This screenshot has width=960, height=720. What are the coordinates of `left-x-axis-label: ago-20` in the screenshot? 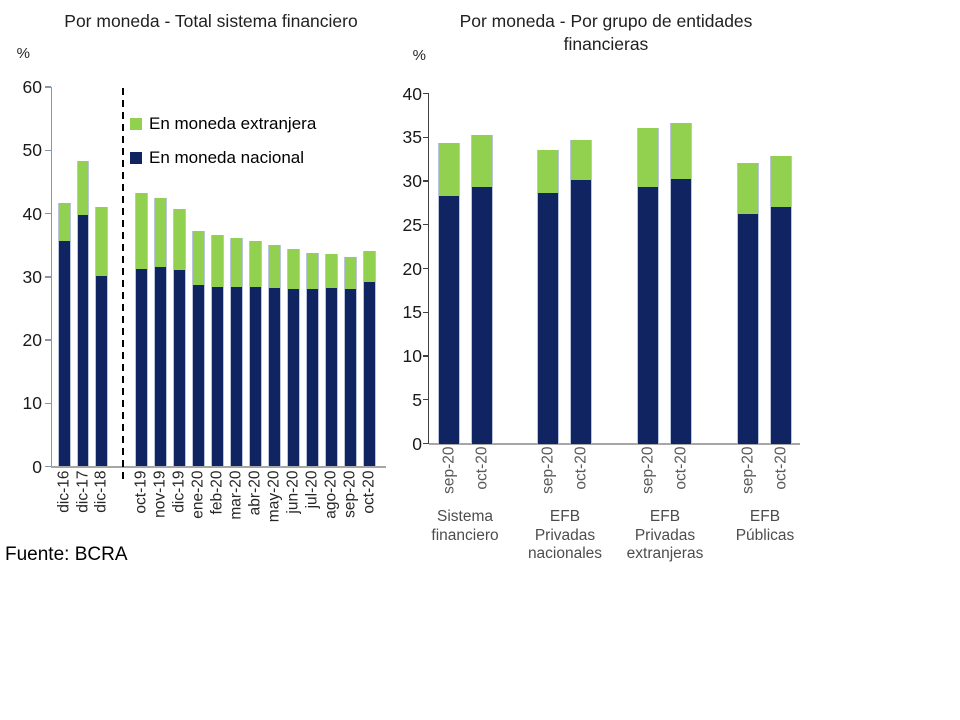 It's located at (331, 494).